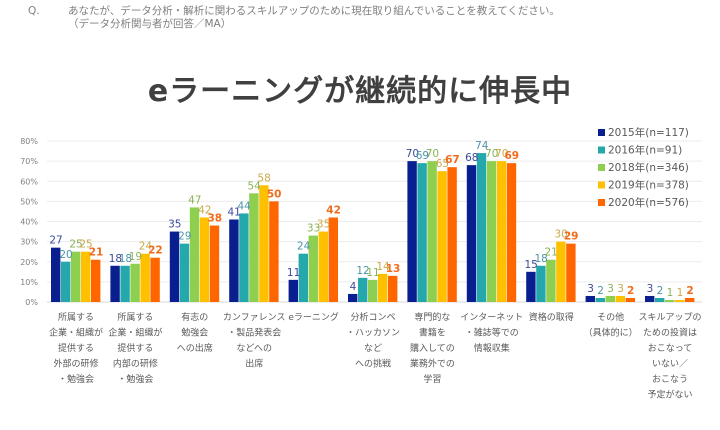 This screenshot has height=430, width=720. I want to click on x-category-label-line: スキルアップの, so click(669, 317).